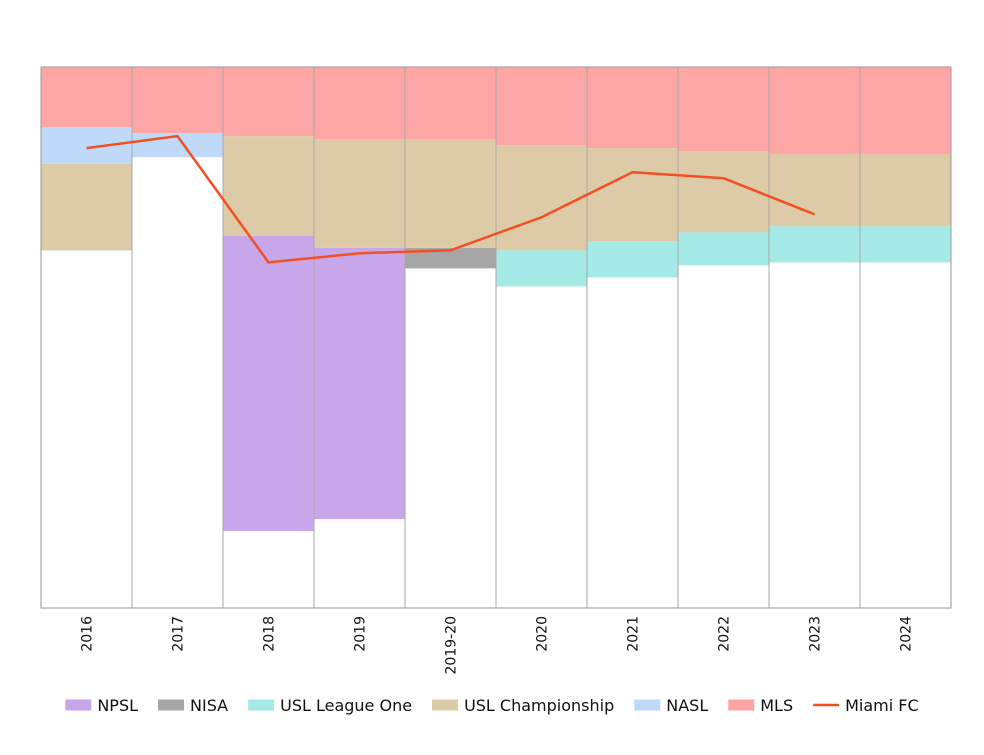 The image size is (984, 755). Describe the element at coordinates (632, 195) in the screenshot. I see `bar-usl-championship-2021` at that location.